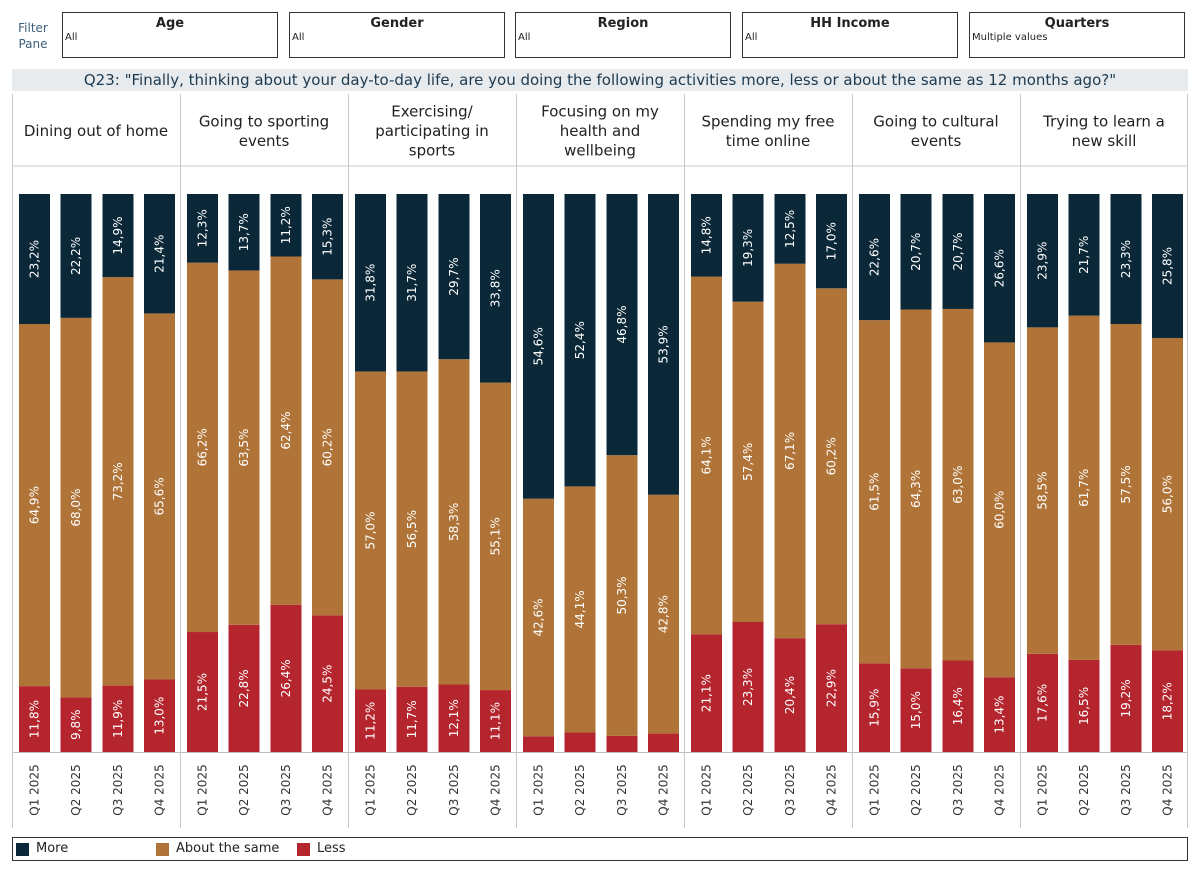 This screenshot has height=872, width=1199. What do you see at coordinates (160, 716) in the screenshot?
I see `data-label-less: 13,0%` at bounding box center [160, 716].